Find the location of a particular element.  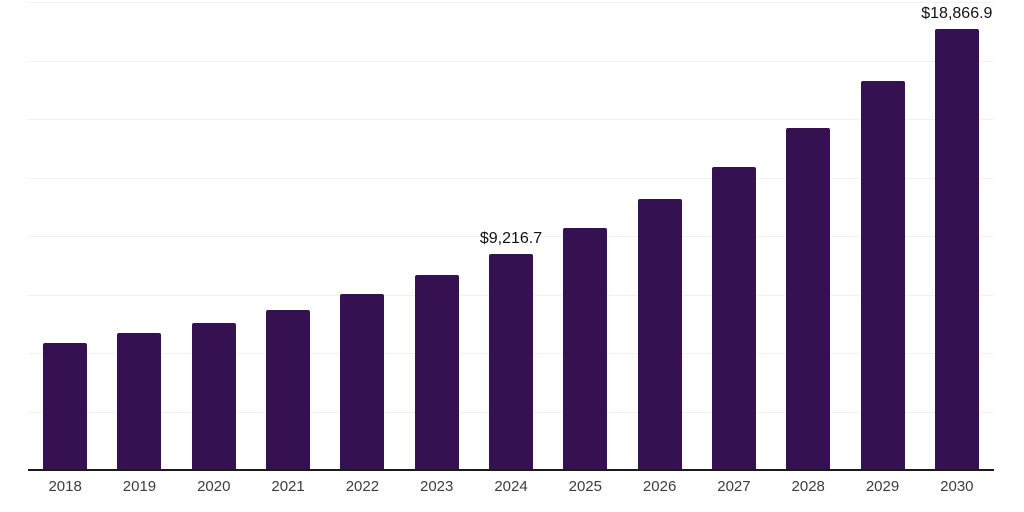

bar-2022 is located at coordinates (362, 381).